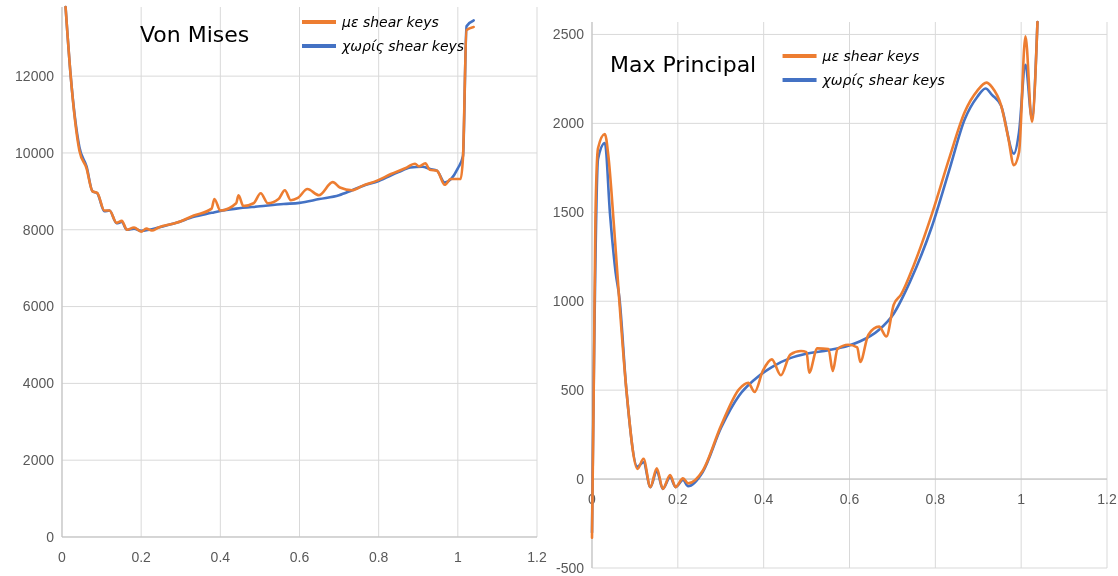 The width and height of the screenshot is (1118, 576). Describe the element at coordinates (38, 229) in the screenshot. I see `y-tick-label: 8000` at that location.